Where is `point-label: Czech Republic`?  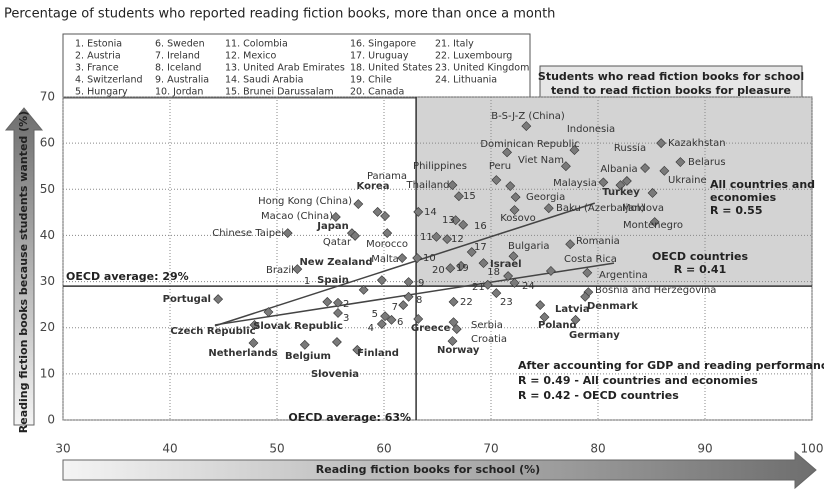
point-label: Czech Republic is located at coordinates (212, 331).